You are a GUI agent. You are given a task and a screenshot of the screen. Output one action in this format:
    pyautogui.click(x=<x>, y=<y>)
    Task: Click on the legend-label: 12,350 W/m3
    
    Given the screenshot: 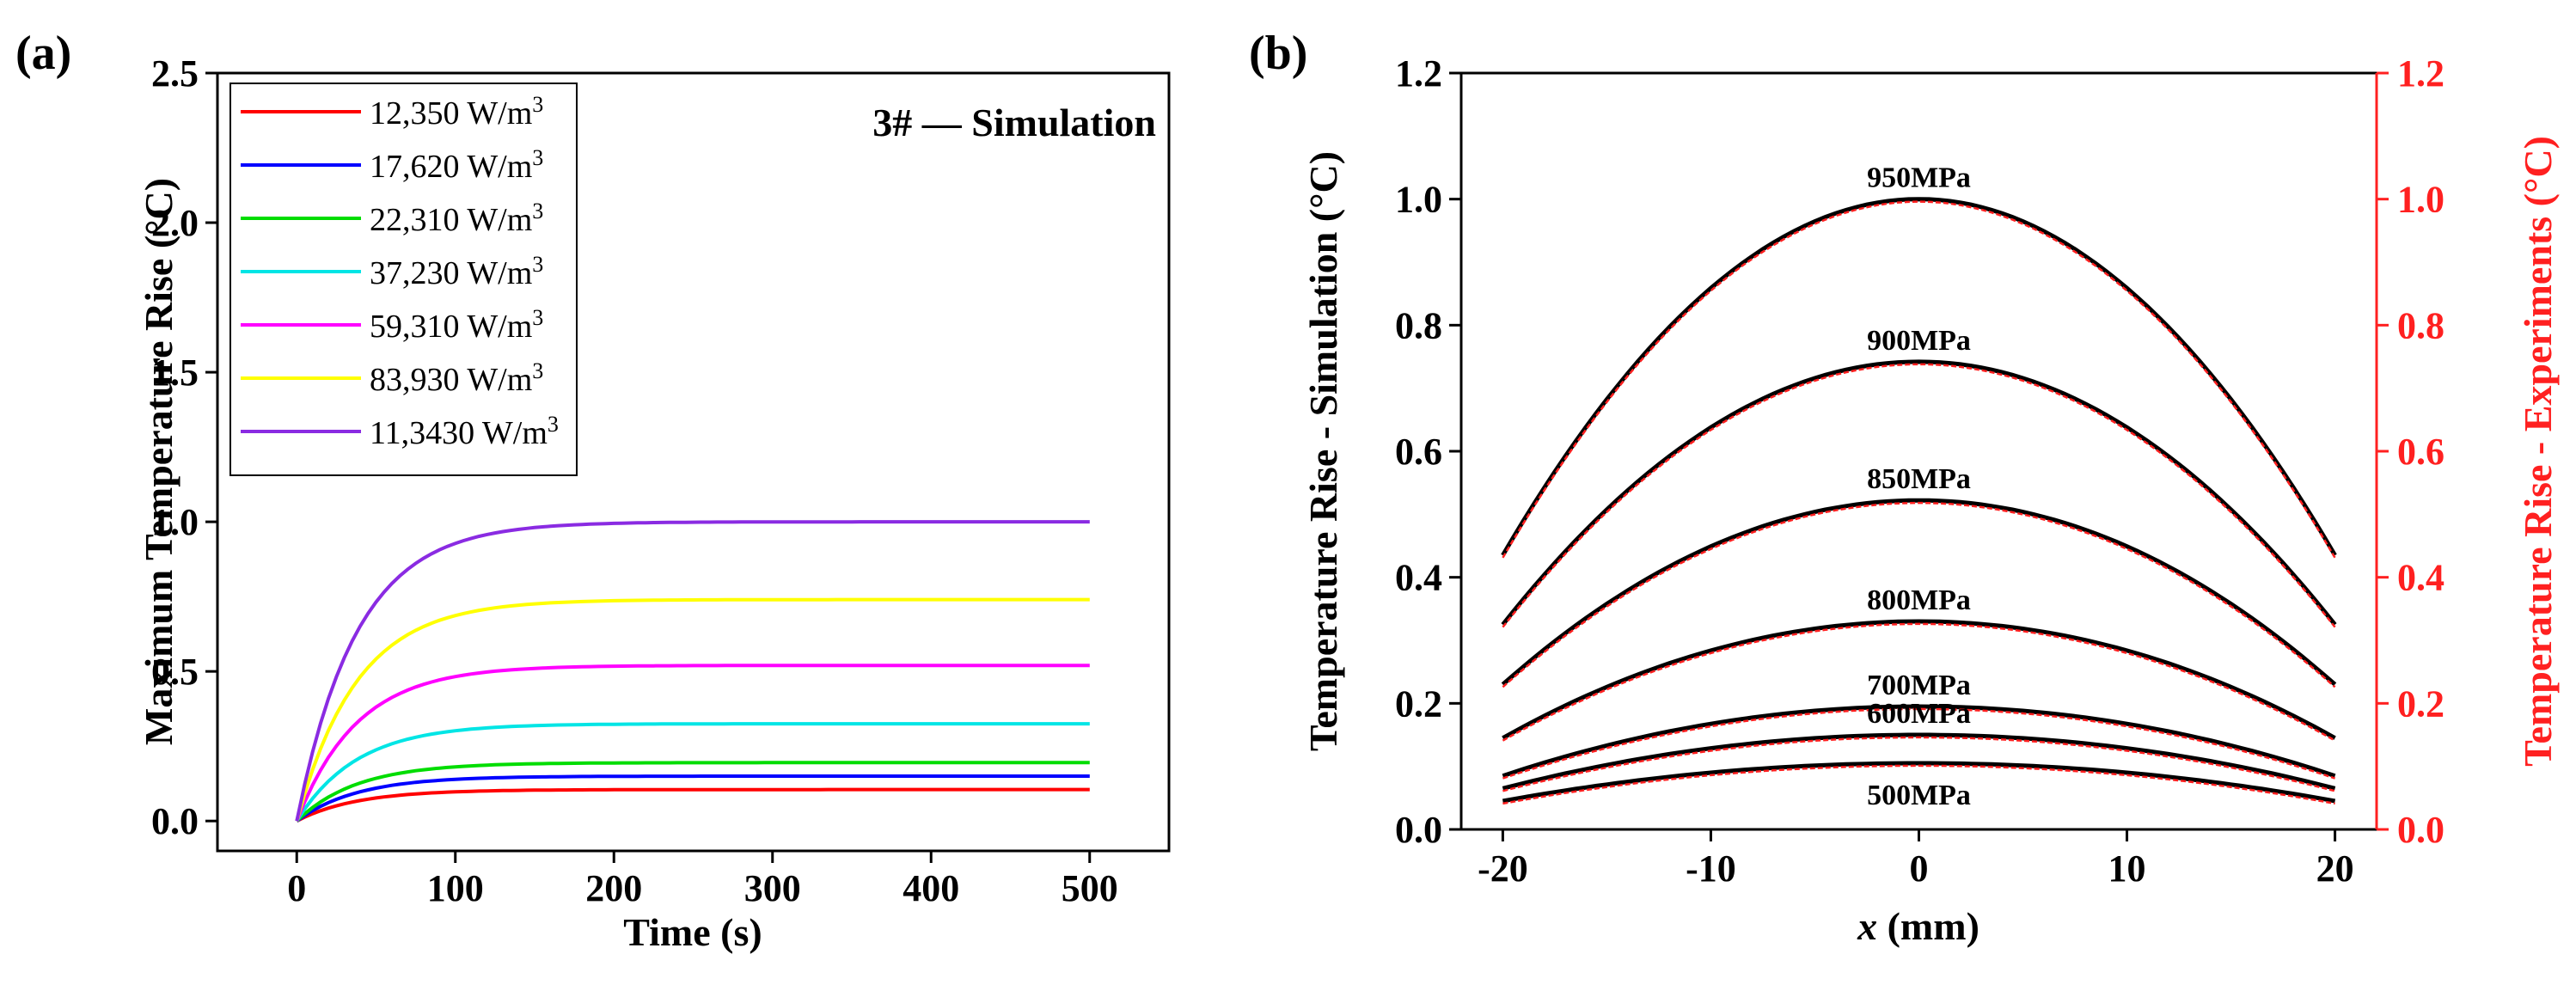 What is the action you would take?
    pyautogui.click(x=456, y=112)
    